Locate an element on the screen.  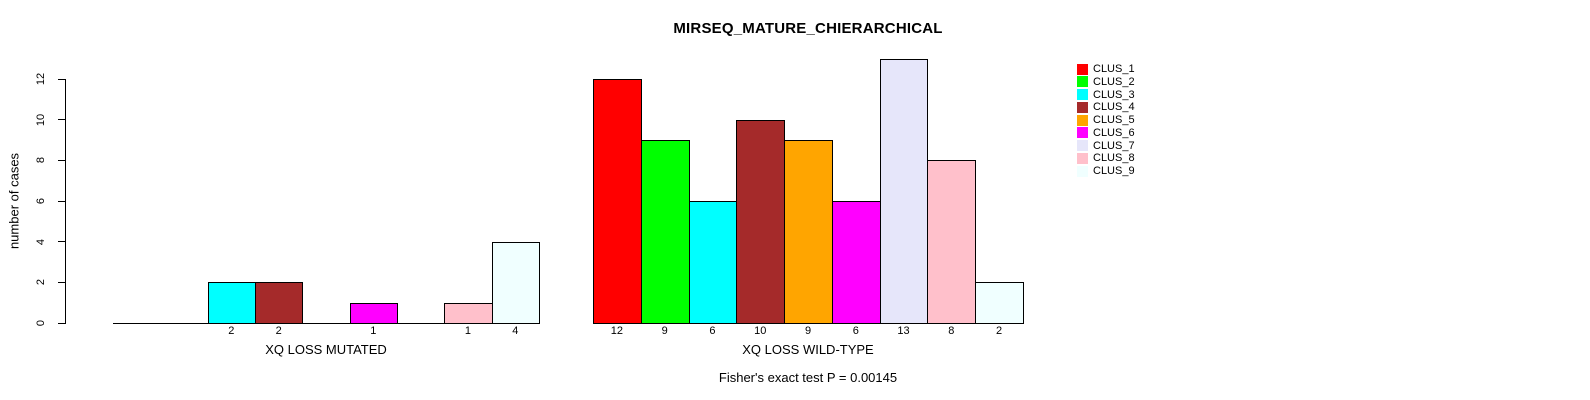
x-axis-label-mutated: XQ LOSS MUTATED is located at coordinates (326, 349).